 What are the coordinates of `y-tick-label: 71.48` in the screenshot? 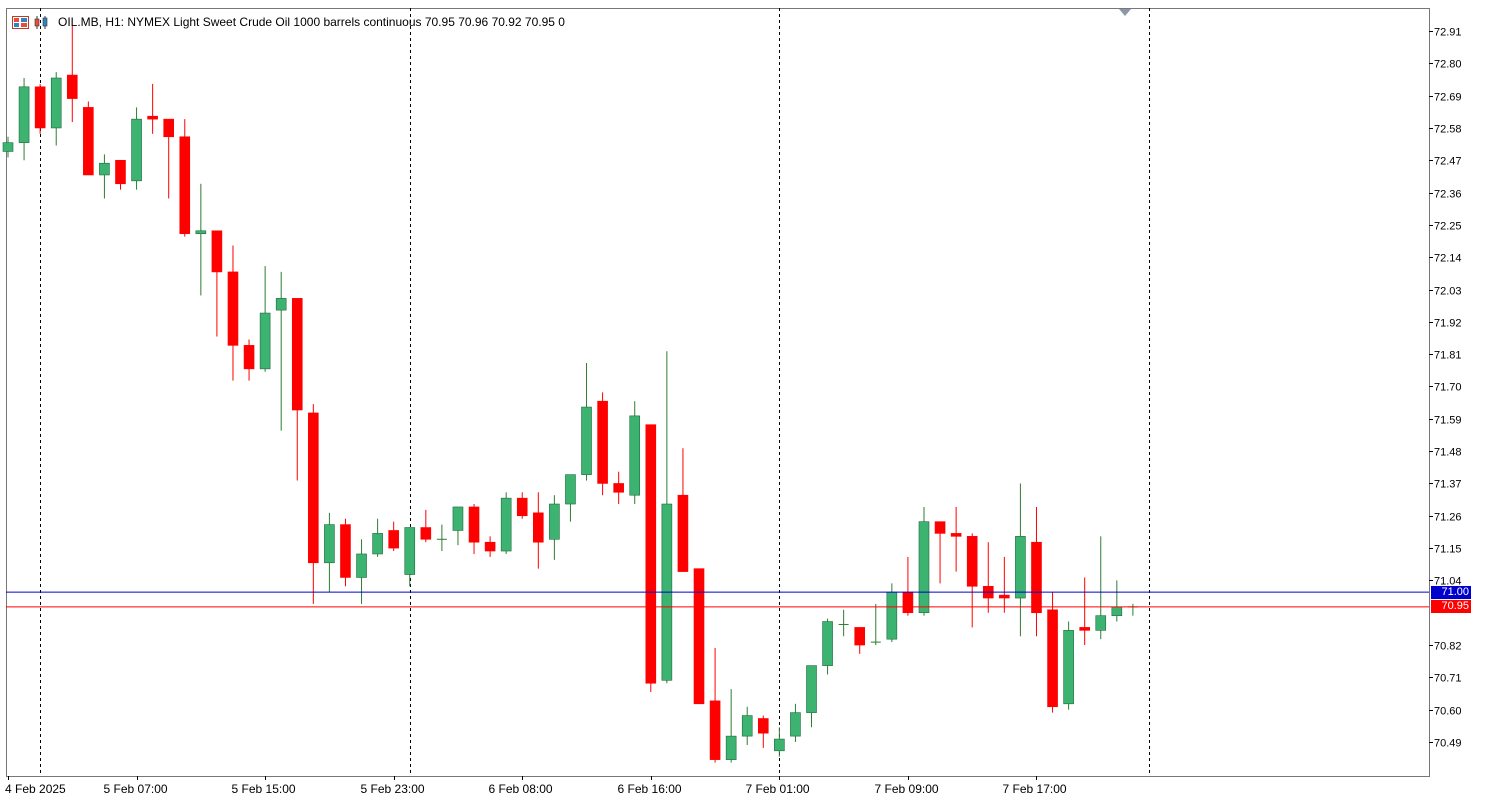 It's located at (1448, 453).